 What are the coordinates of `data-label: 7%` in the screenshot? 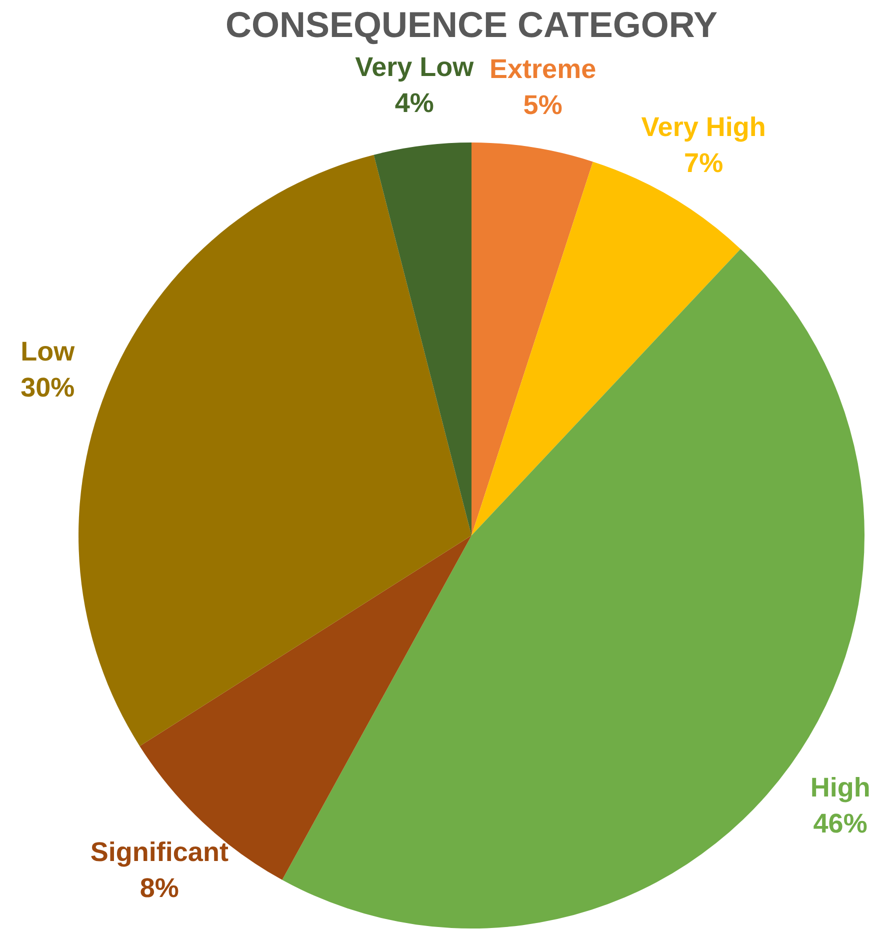 It's located at (704, 163).